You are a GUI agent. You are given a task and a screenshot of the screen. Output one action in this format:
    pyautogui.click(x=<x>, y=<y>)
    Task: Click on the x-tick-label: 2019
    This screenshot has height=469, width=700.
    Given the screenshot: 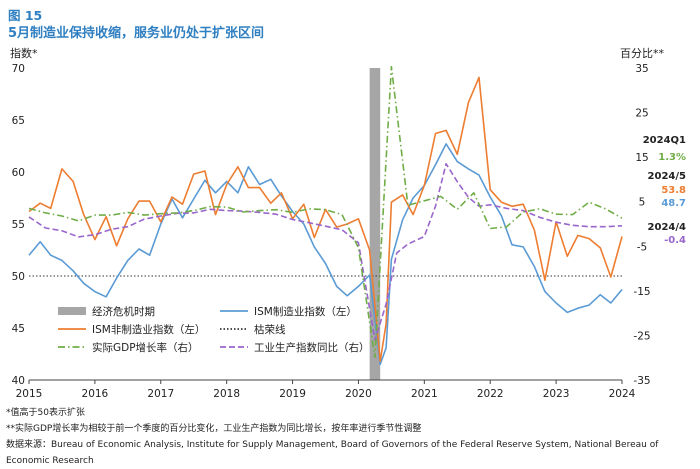 What is the action you would take?
    pyautogui.click(x=292, y=394)
    